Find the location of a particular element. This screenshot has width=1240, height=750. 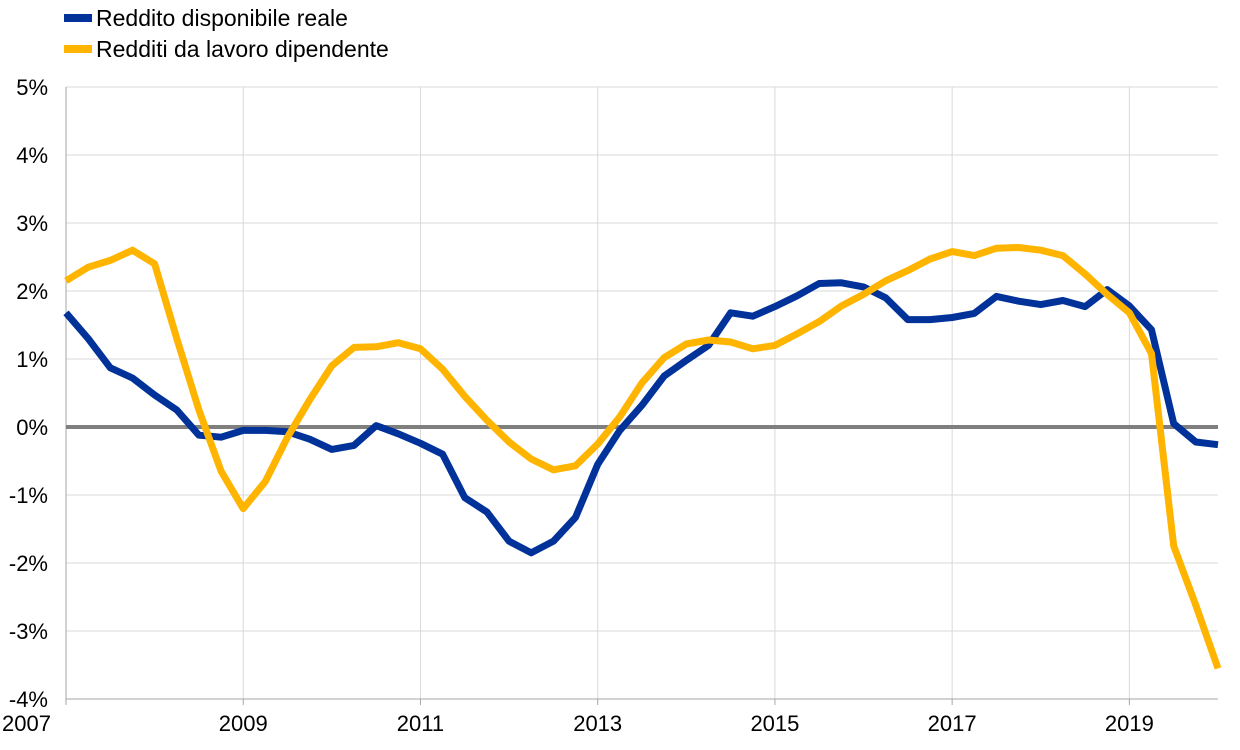

y-tick-label: 0% is located at coordinates (32, 427).